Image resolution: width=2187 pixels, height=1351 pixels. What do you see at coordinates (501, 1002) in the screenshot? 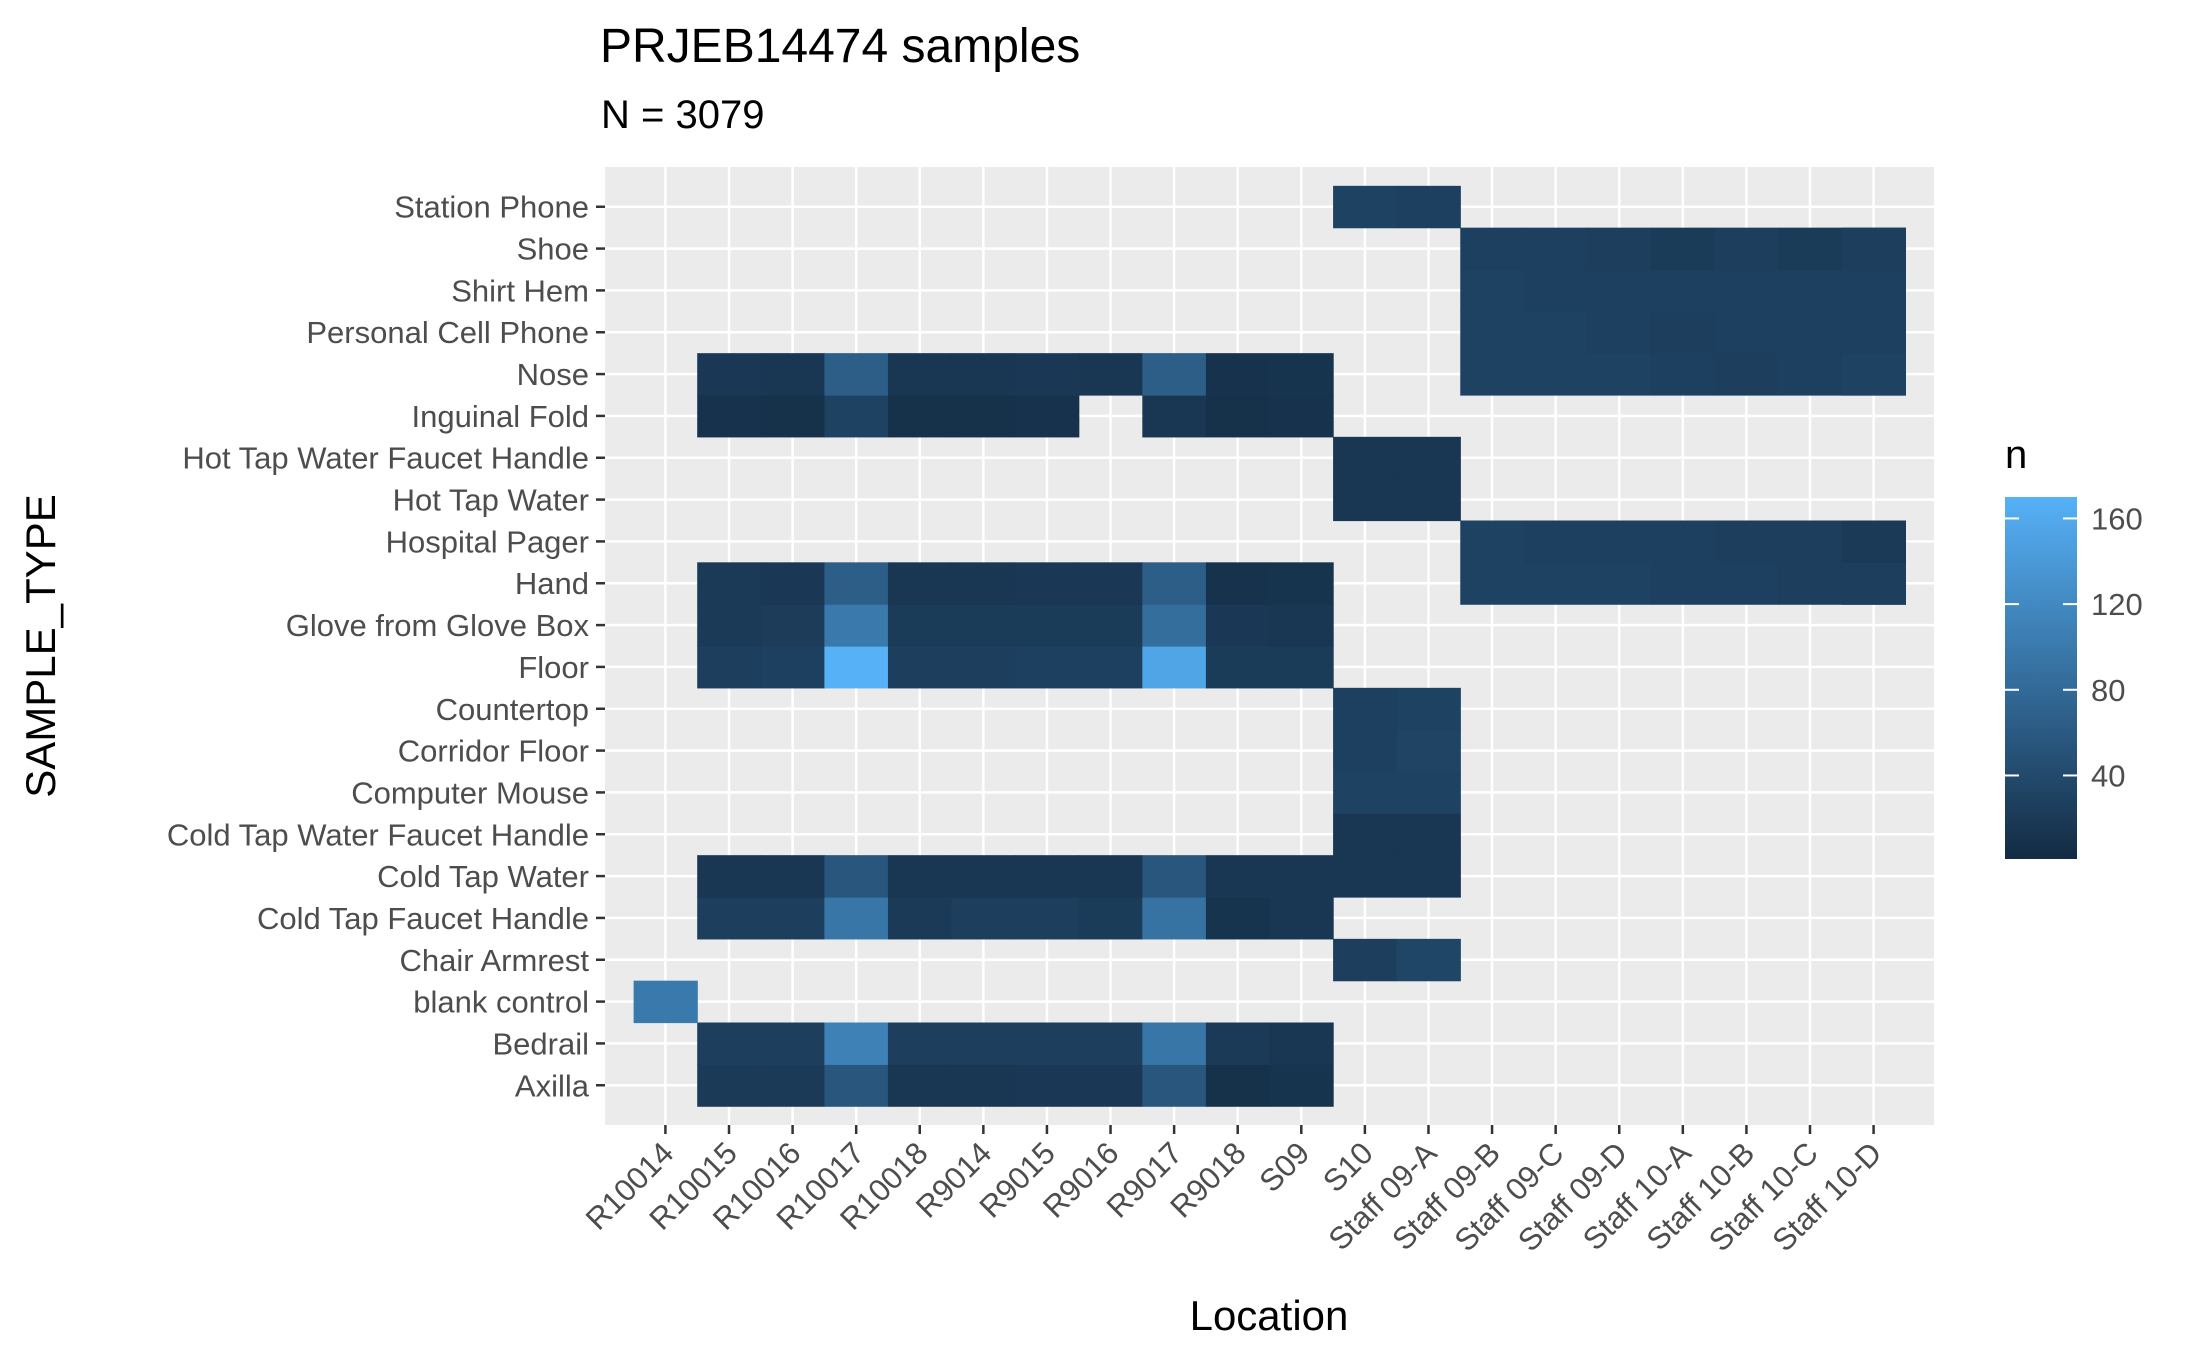
I see `y-tick-label: blank control` at bounding box center [501, 1002].